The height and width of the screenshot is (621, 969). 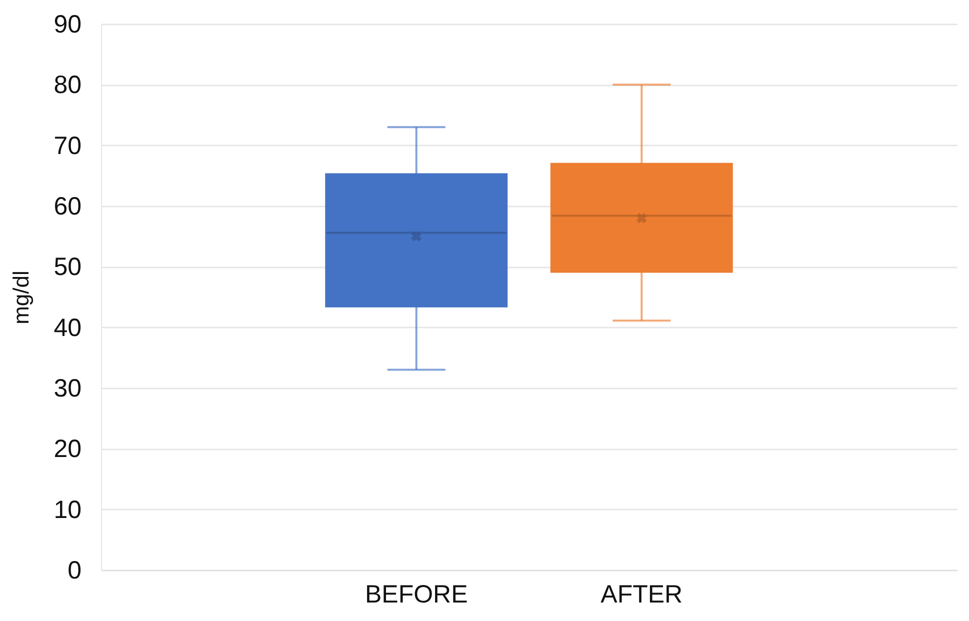 What do you see at coordinates (68, 510) in the screenshot?
I see `y-tick-label: 10` at bounding box center [68, 510].